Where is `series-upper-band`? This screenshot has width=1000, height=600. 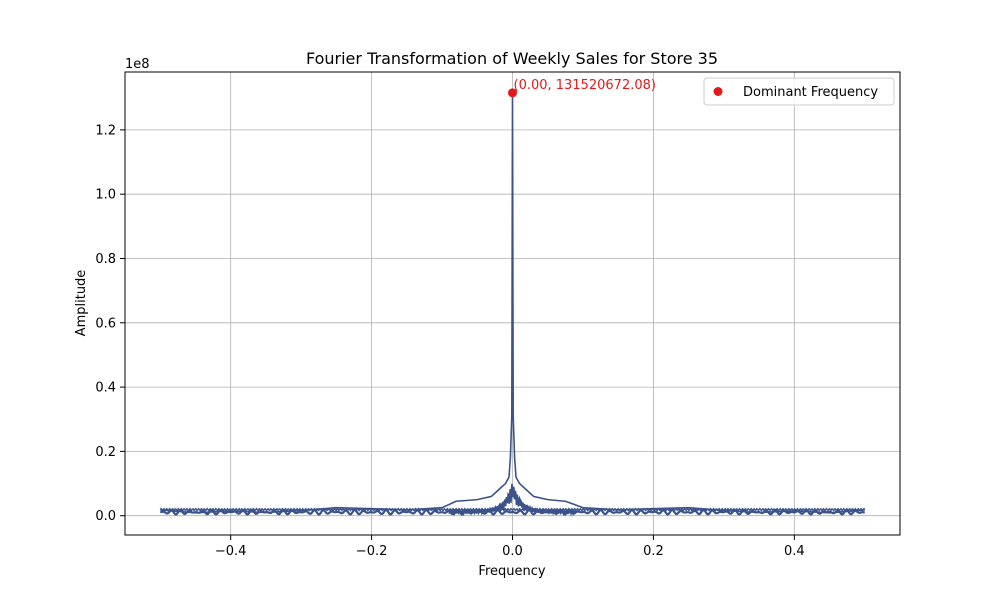 series-upper-band is located at coordinates (512, 509).